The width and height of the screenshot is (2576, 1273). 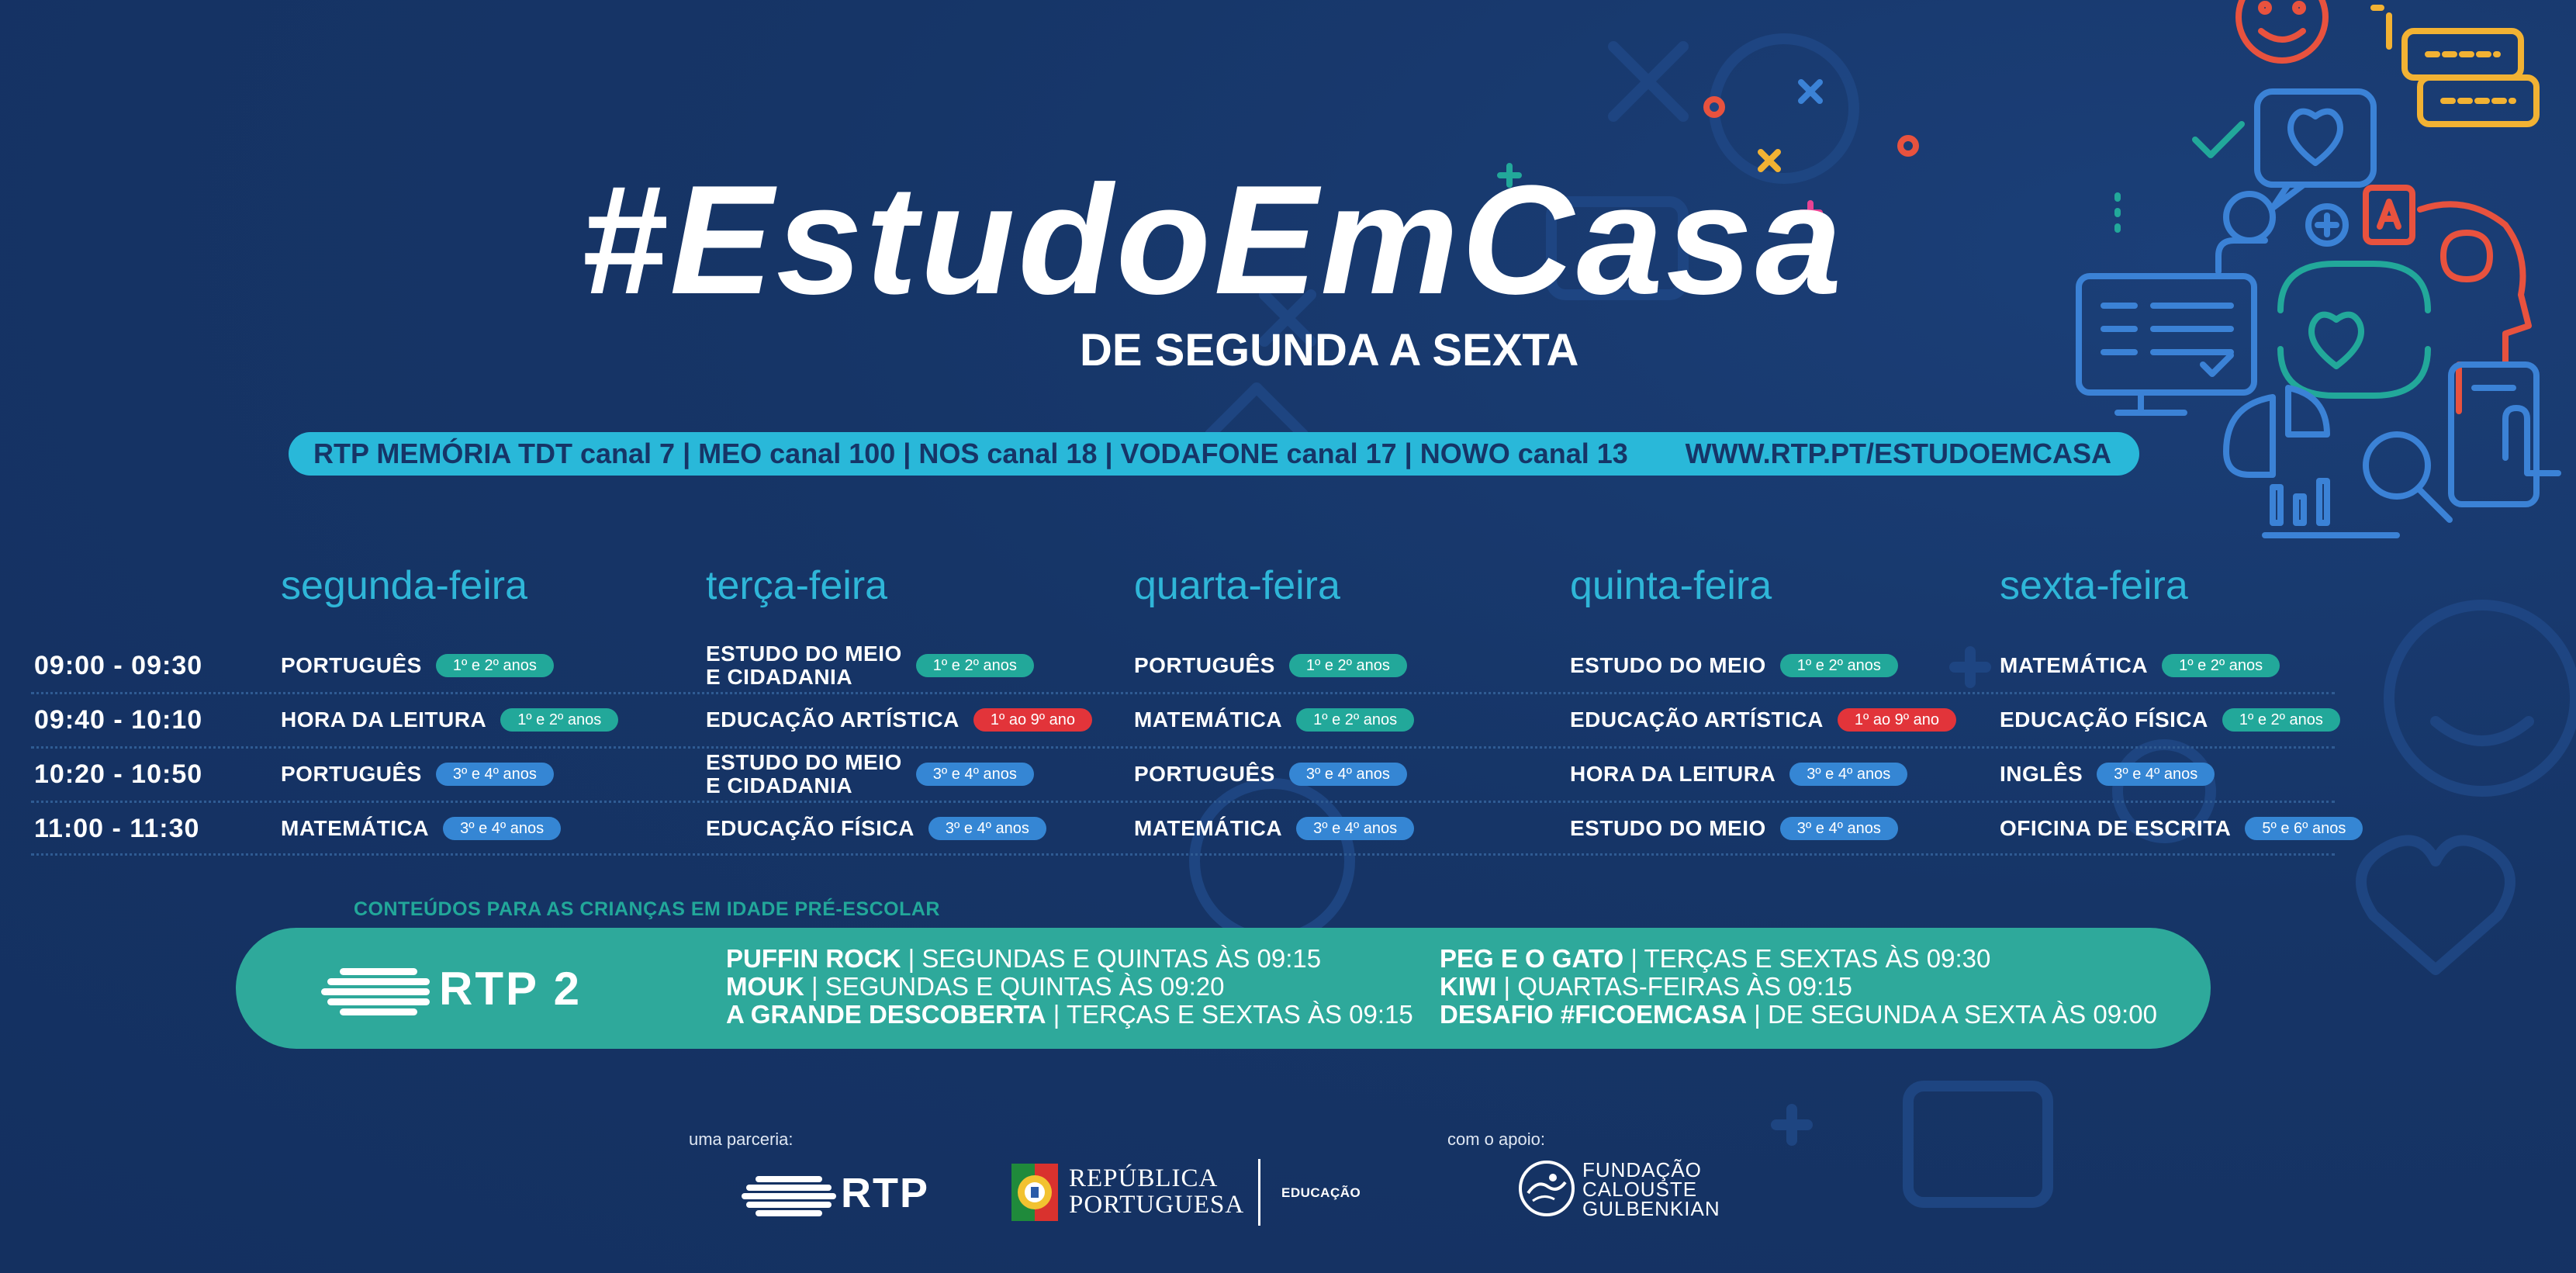 I want to click on fcg-line-2: CALOUSTE, so click(x=1640, y=1189).